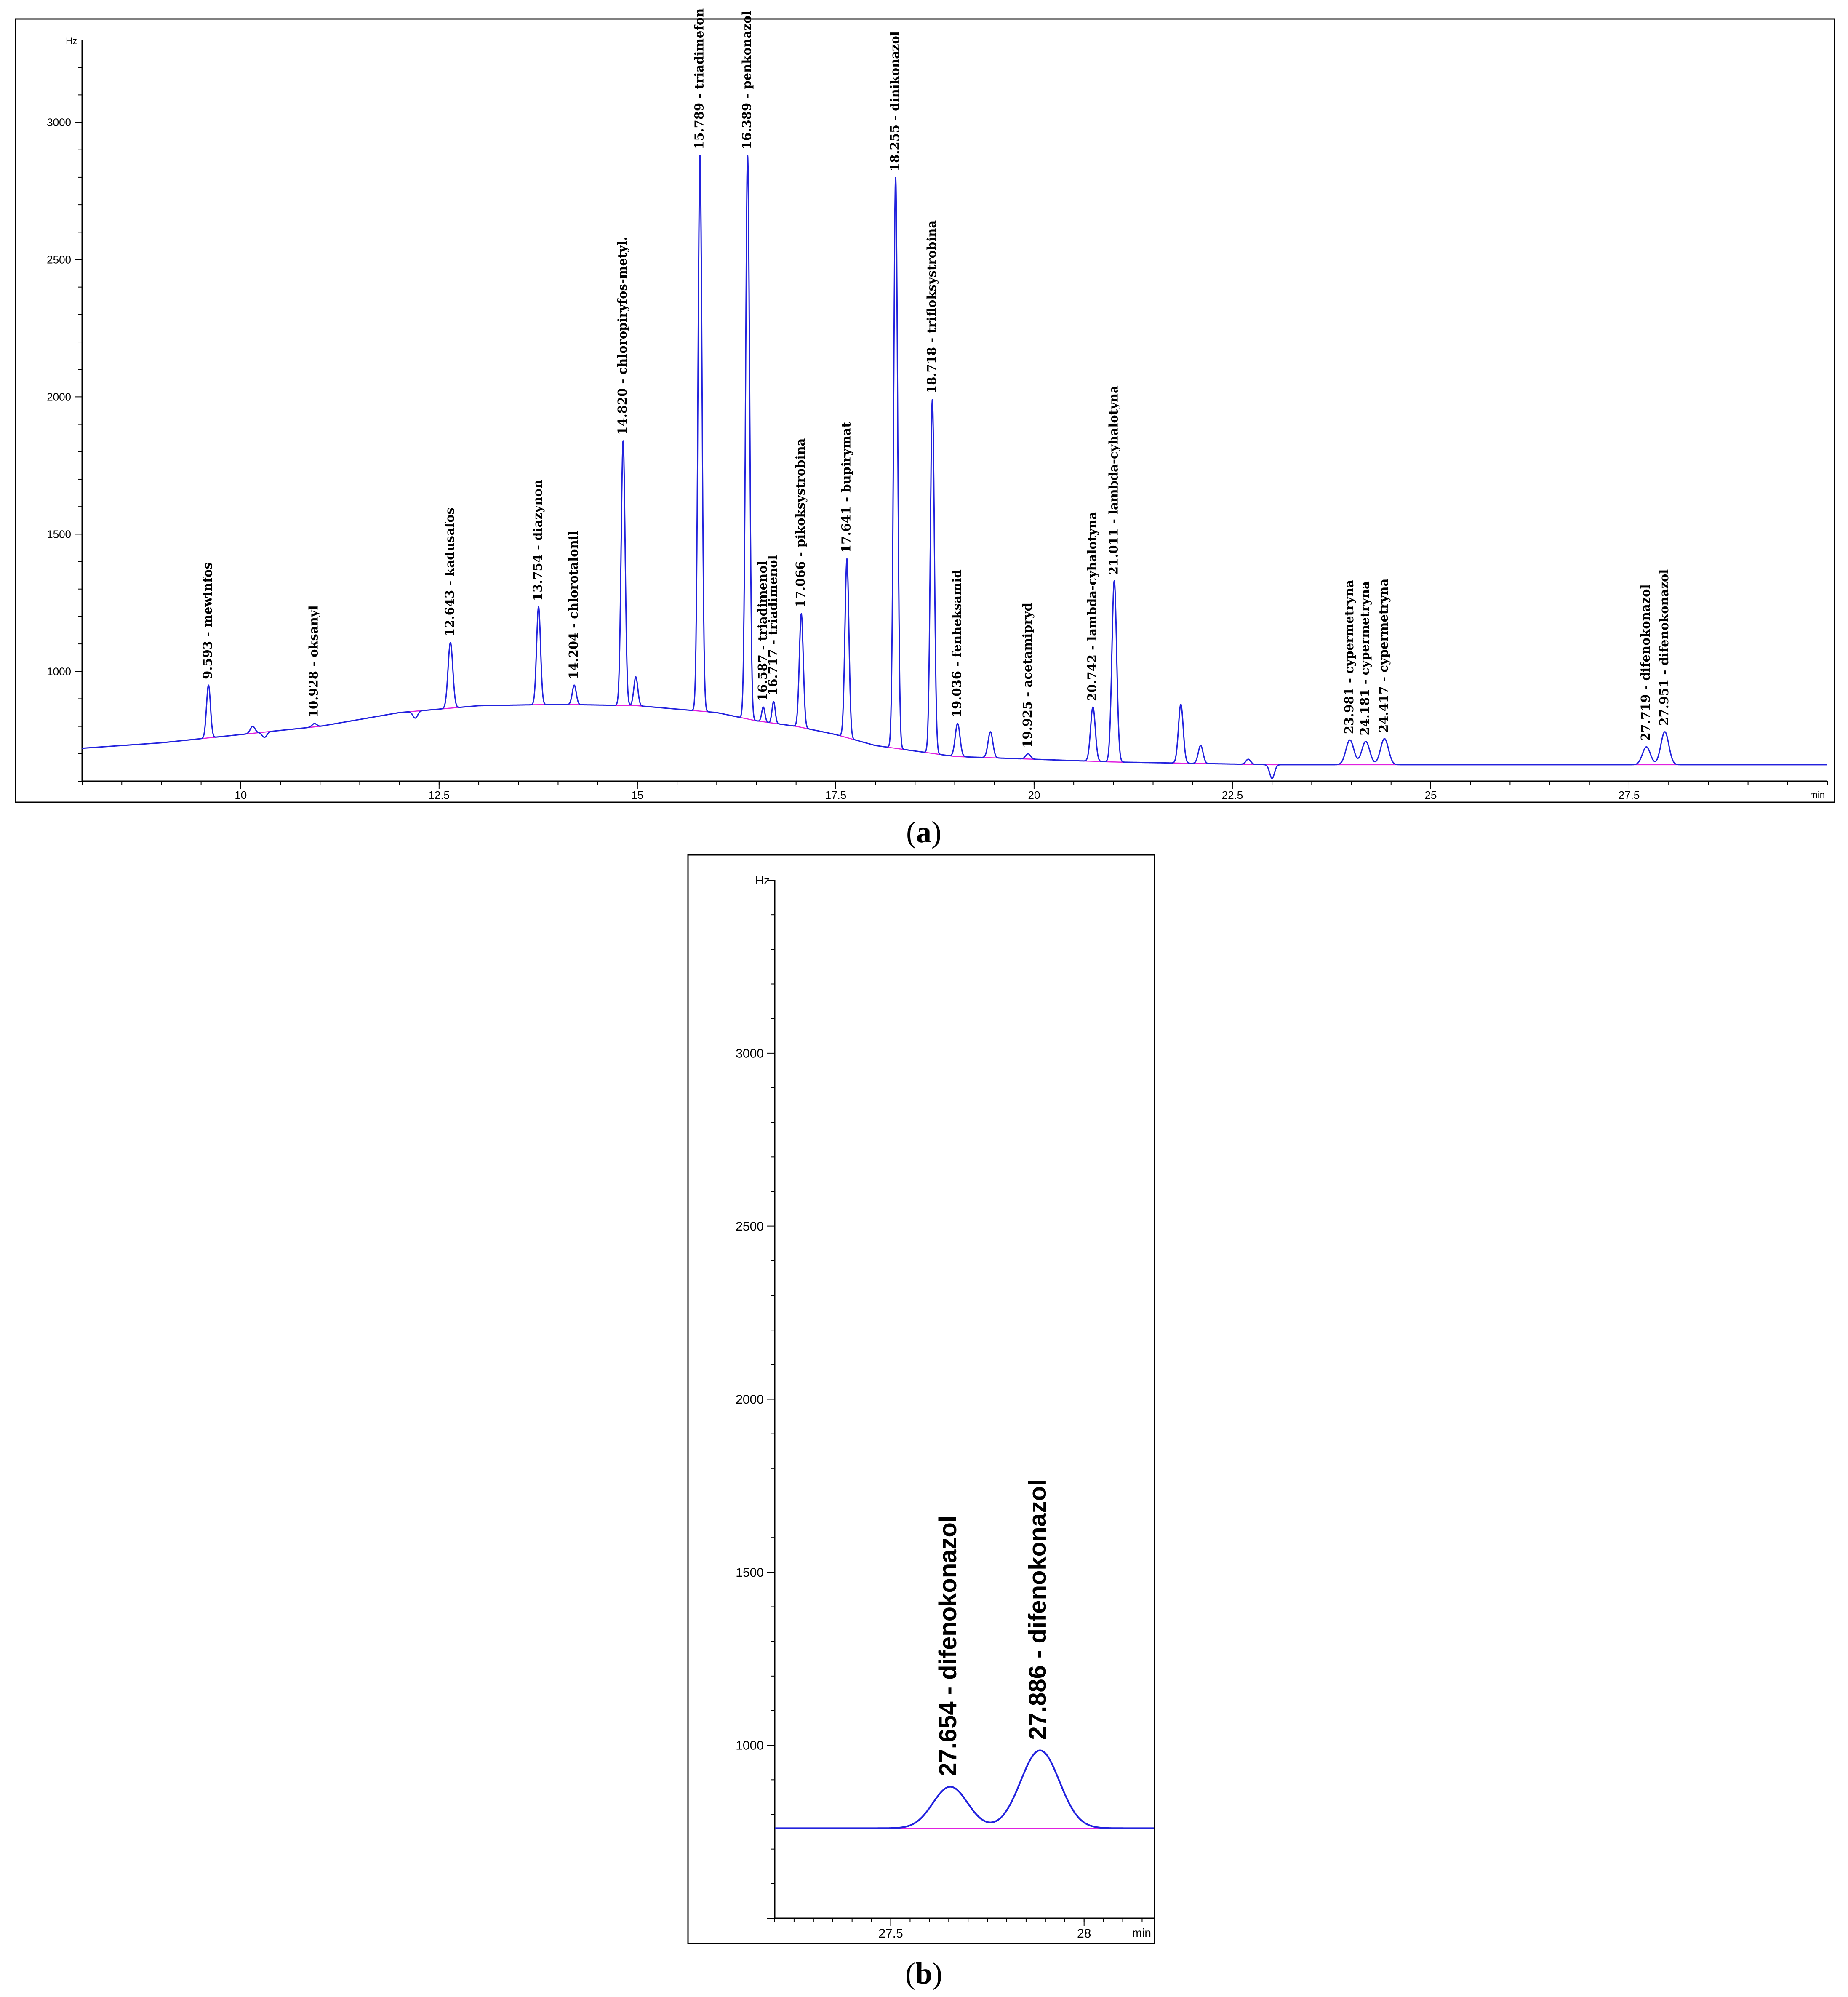 Image resolution: width=1848 pixels, height=1997 pixels. What do you see at coordinates (772, 626) in the screenshot?
I see `peak-label: 16.717 - triadimenol` at bounding box center [772, 626].